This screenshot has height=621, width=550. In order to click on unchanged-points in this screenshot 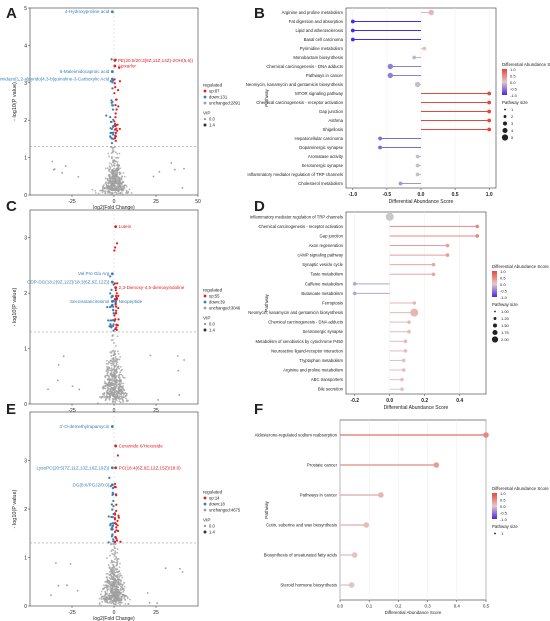, I will do `click(116, 369)`.